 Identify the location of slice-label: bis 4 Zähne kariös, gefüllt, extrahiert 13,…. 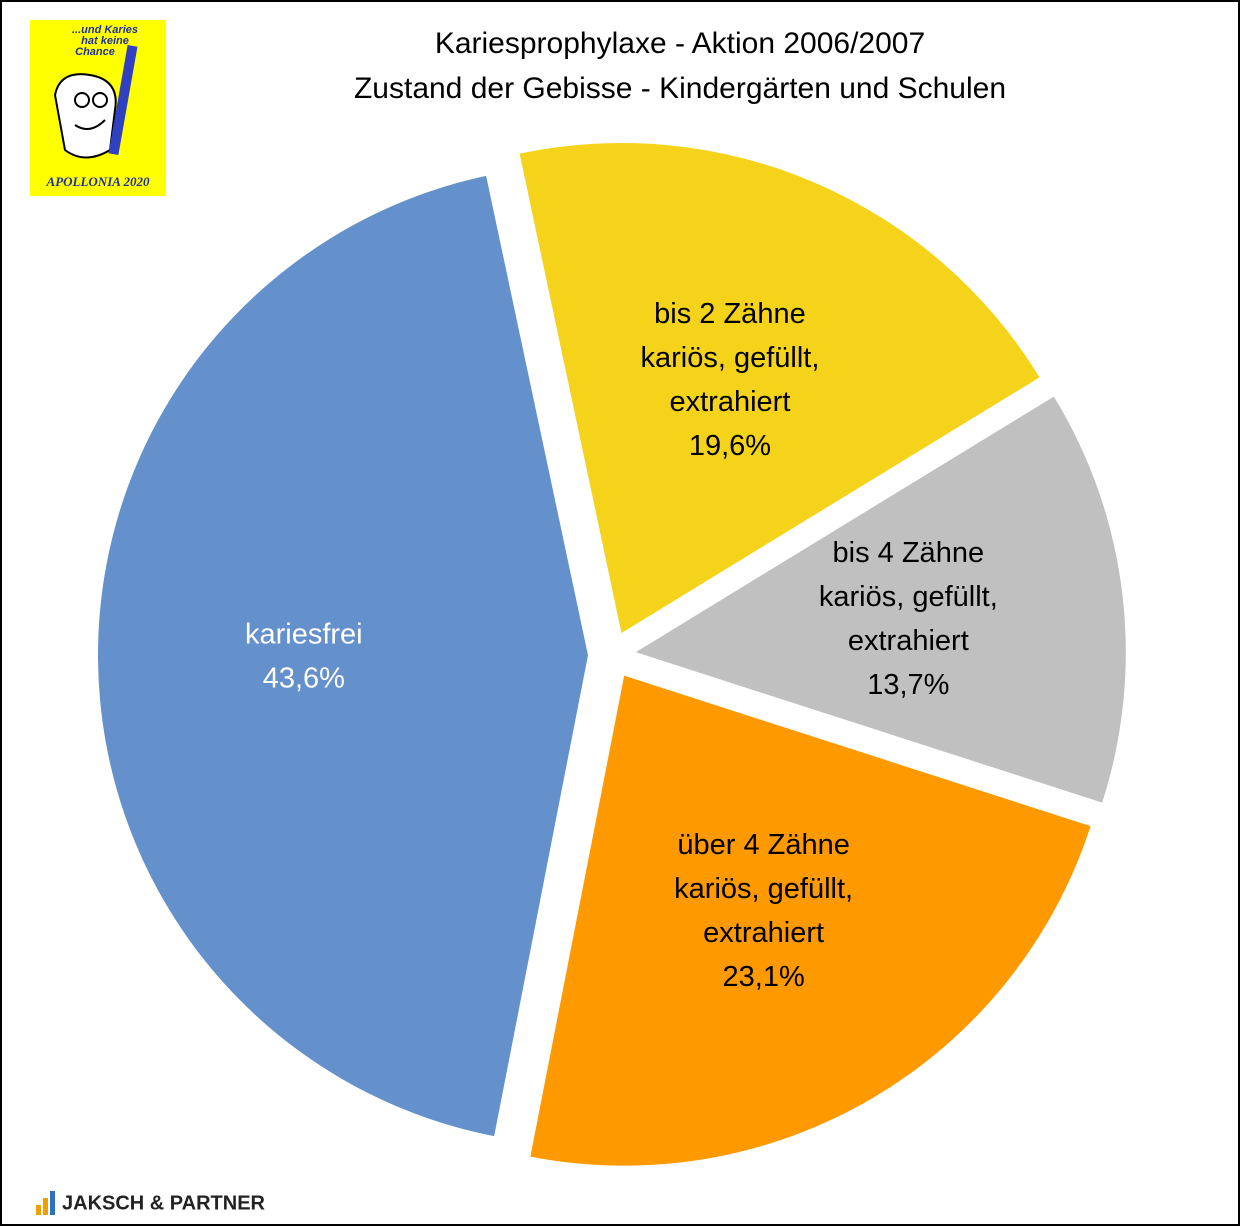
(908, 618).